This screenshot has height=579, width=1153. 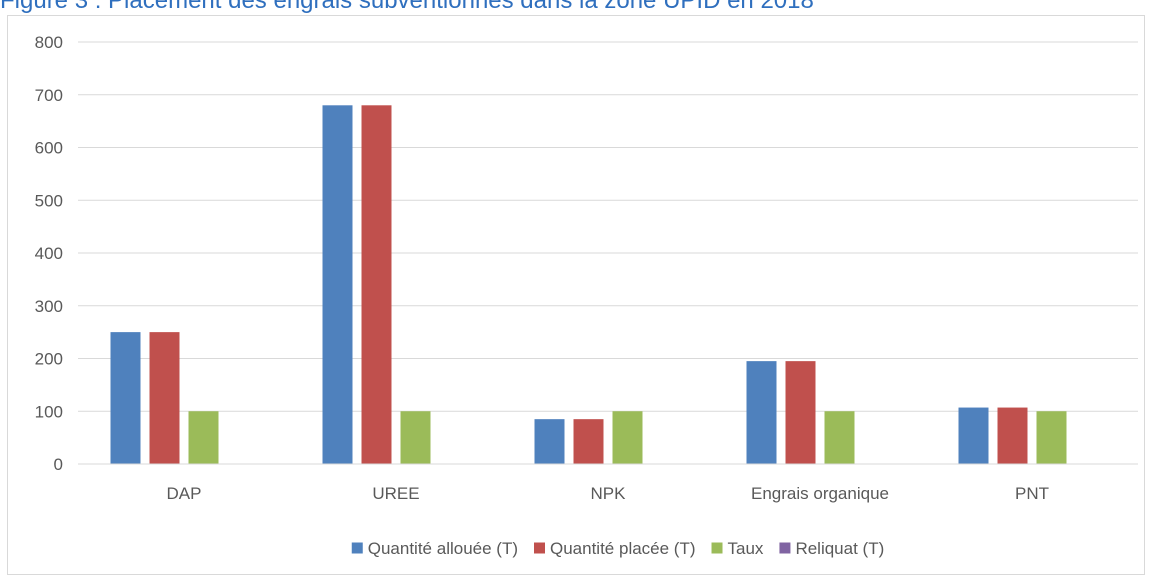 What do you see at coordinates (184, 493) in the screenshot?
I see `x-tick-label: DAP` at bounding box center [184, 493].